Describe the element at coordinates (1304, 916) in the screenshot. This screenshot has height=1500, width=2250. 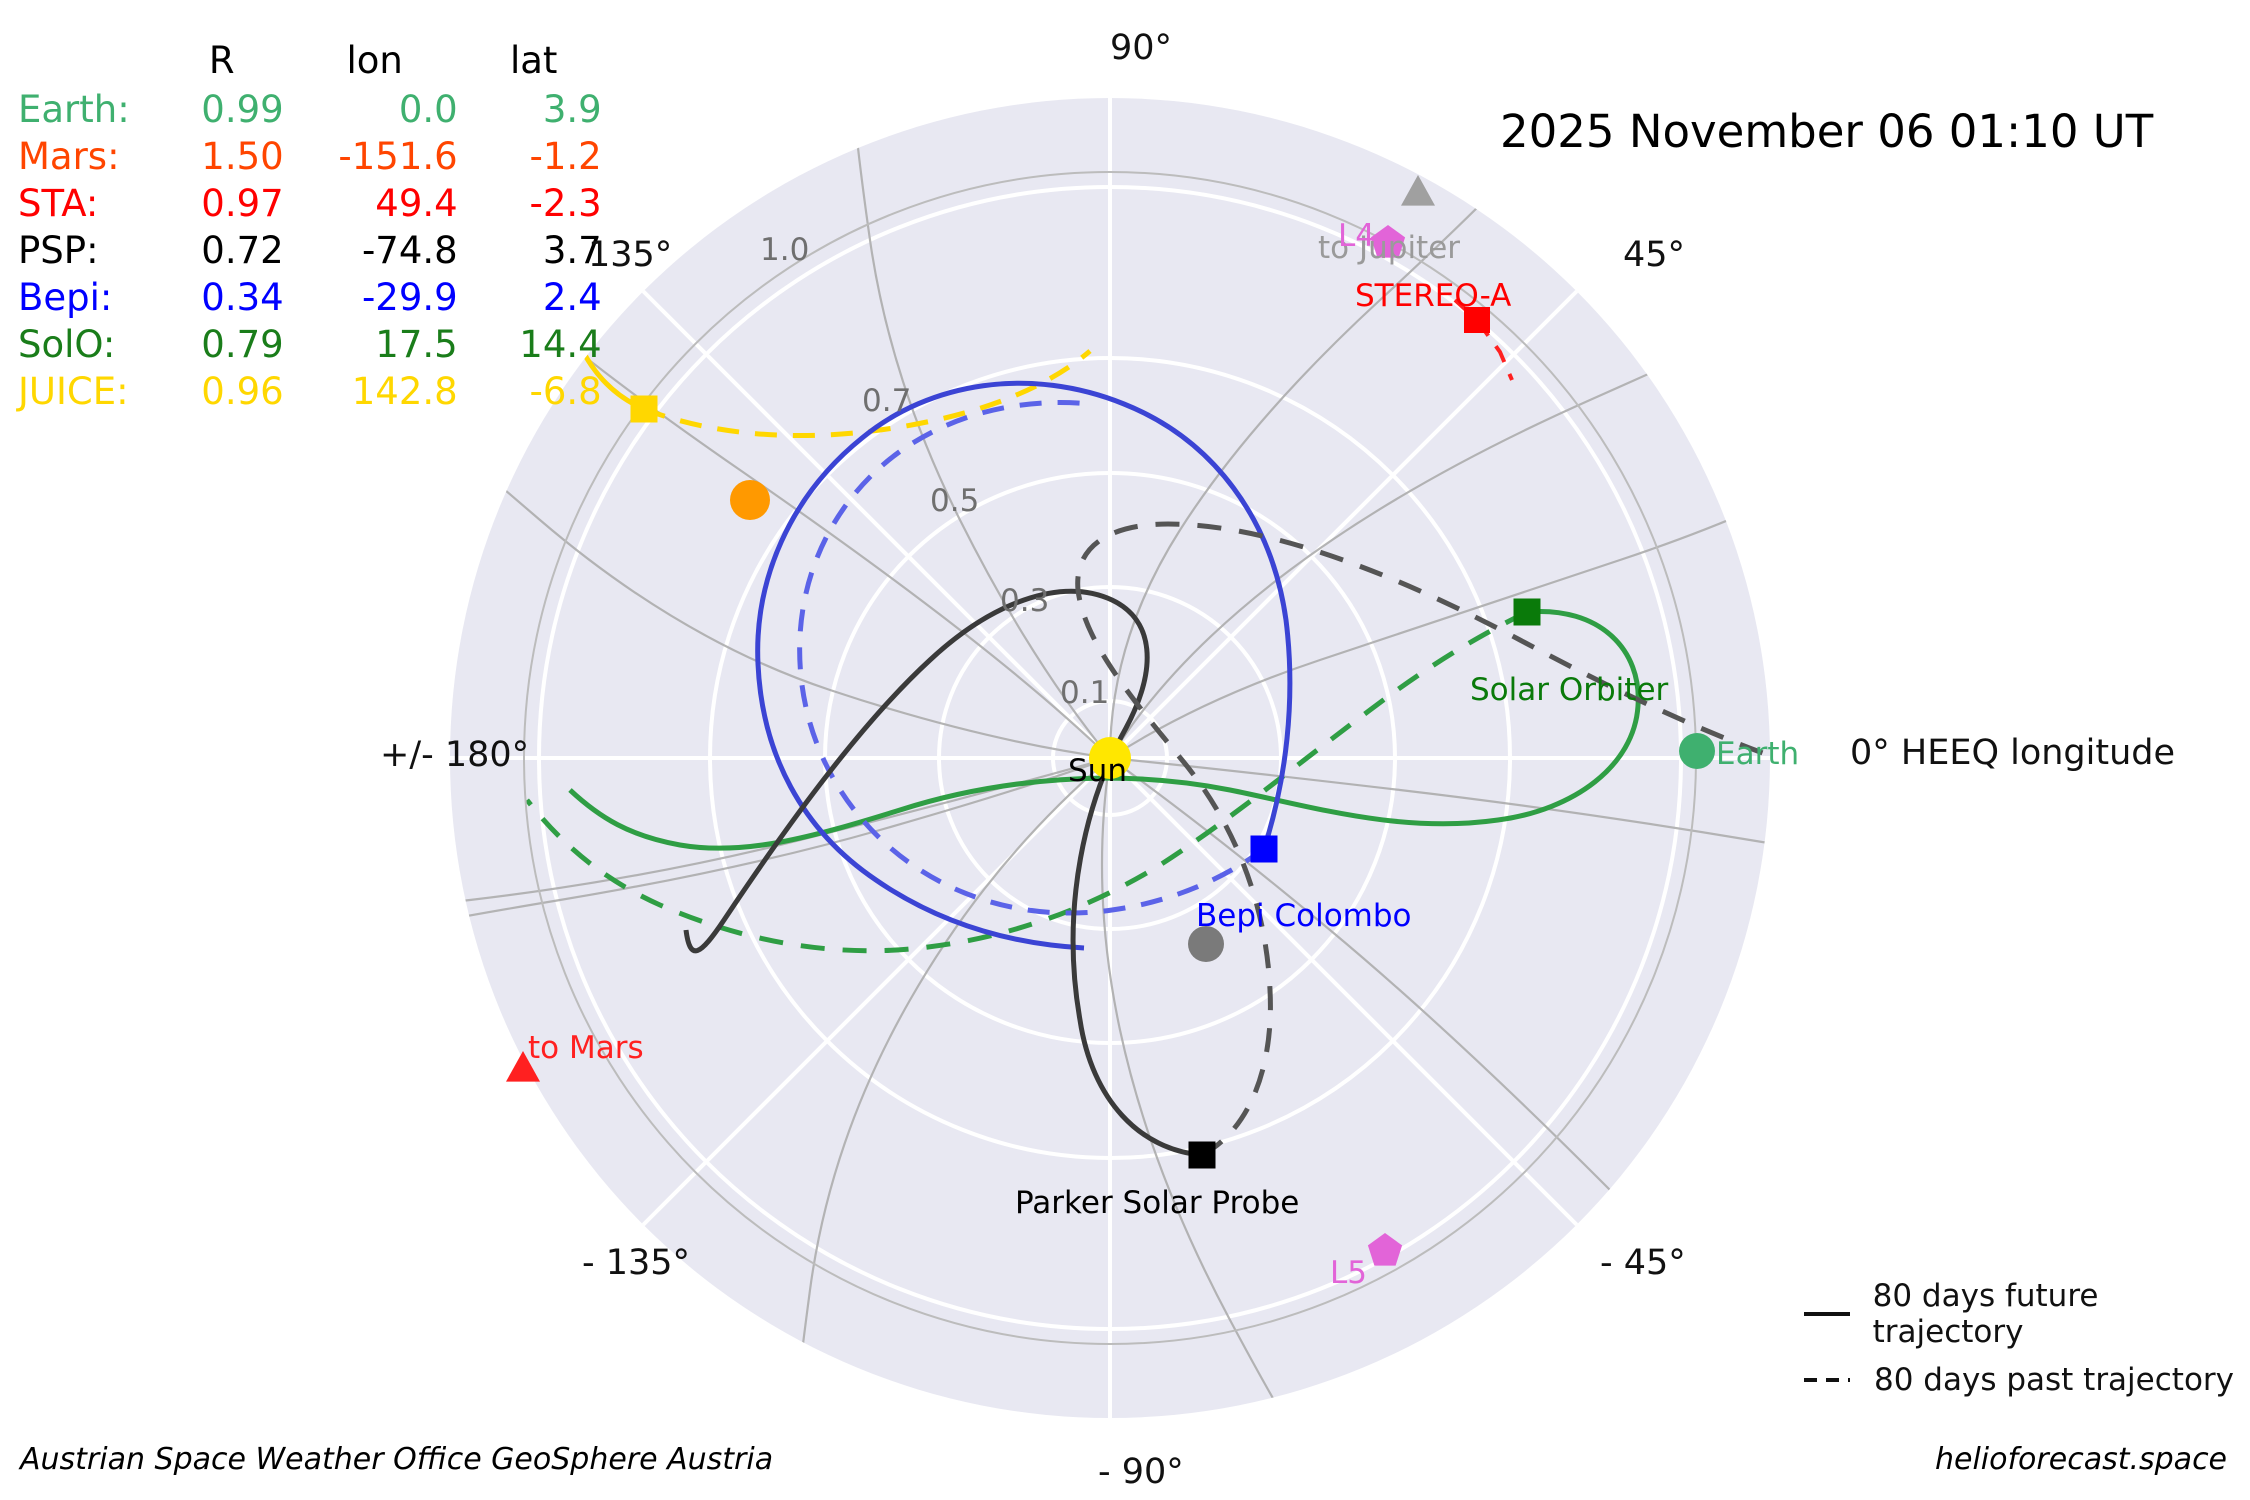
I see `bepi-colombo-label: Bepi Colombo` at that location.